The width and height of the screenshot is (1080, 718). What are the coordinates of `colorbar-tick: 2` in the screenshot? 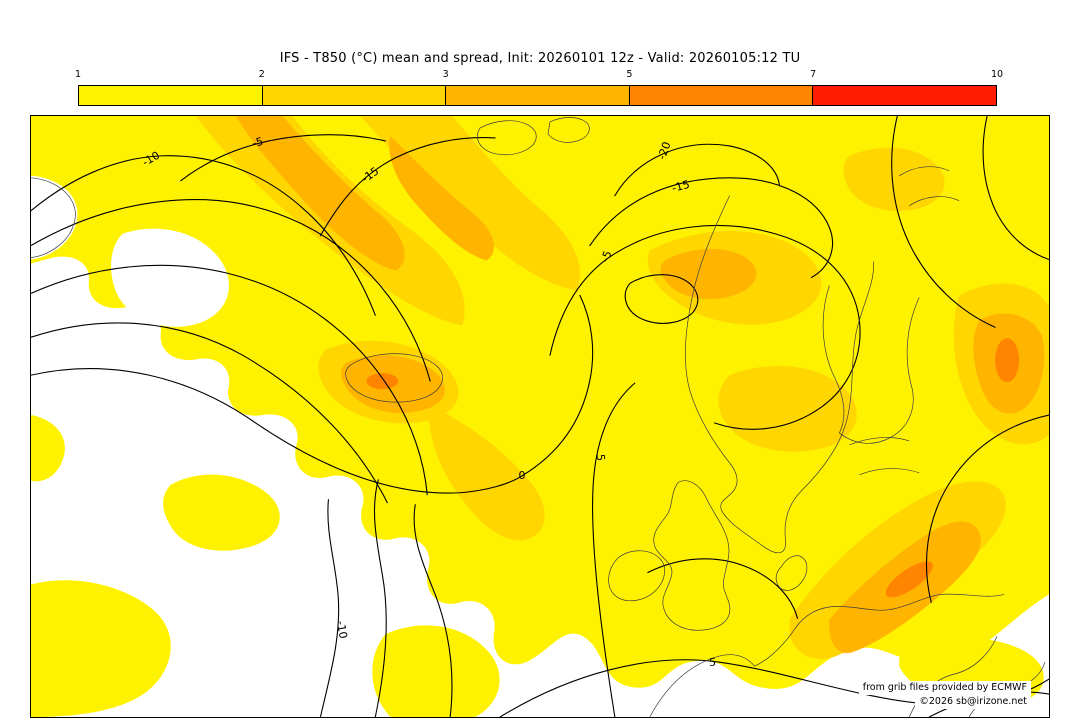 It's located at (261, 74).